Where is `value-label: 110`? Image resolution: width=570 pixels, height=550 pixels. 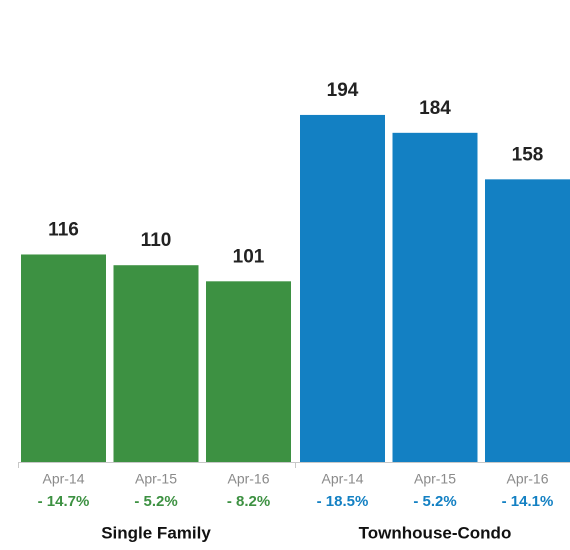
value-label: 110 is located at coordinates (156, 240).